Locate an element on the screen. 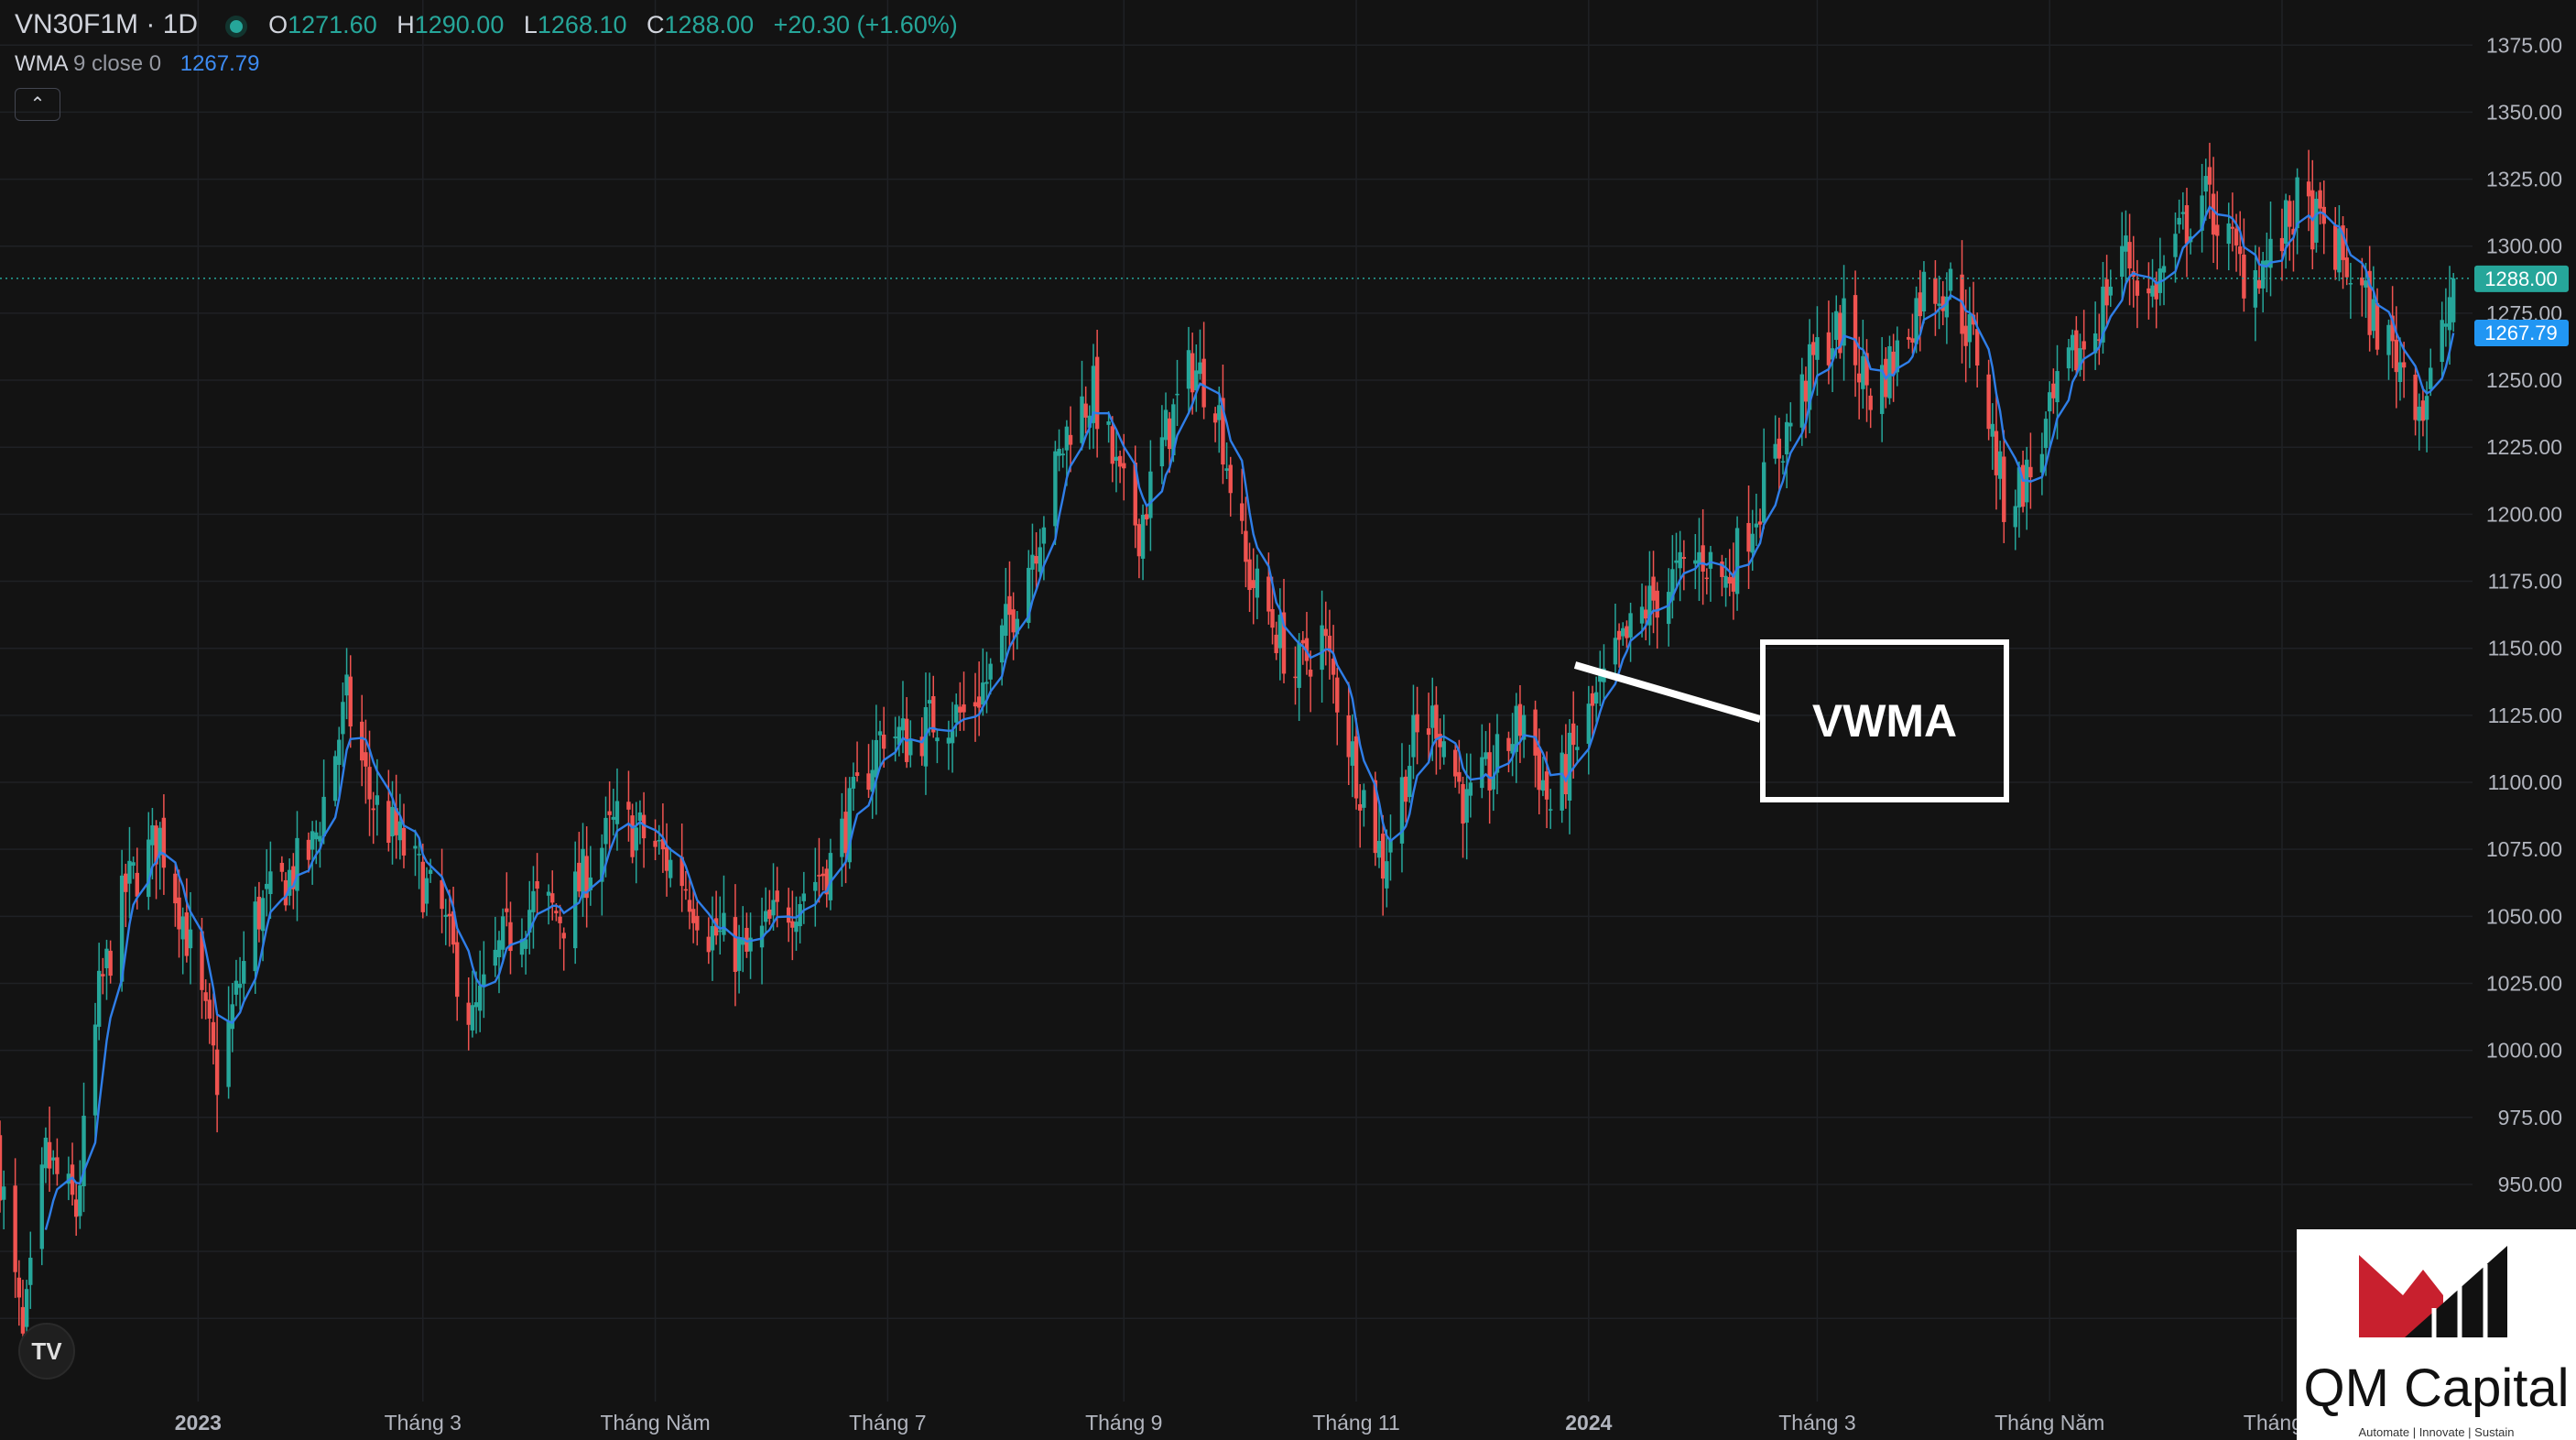 The width and height of the screenshot is (2576, 1440). time-tick-label: 2024 is located at coordinates (1588, 1423).